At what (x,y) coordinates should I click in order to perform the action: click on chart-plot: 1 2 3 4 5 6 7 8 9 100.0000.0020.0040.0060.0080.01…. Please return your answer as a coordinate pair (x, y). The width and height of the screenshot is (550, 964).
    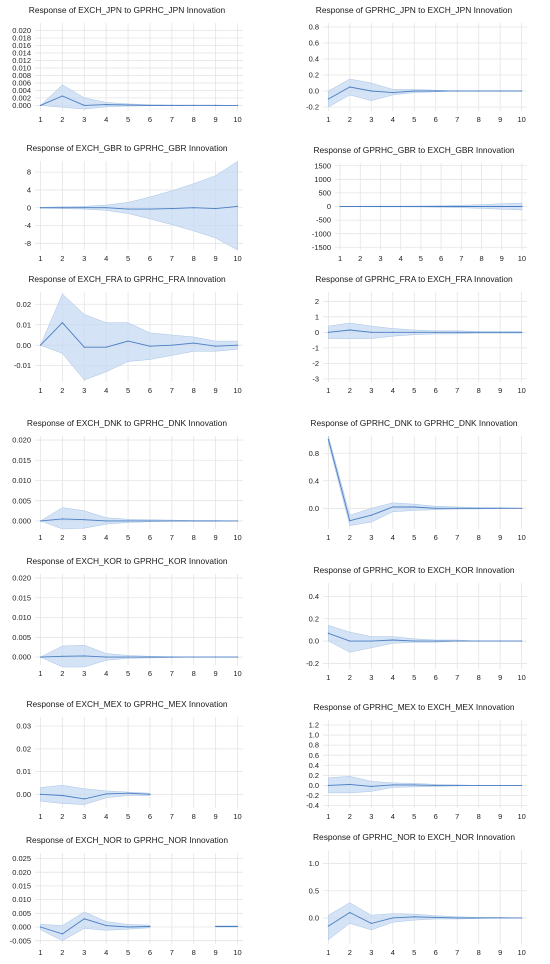
    Looking at the image, I should click on (127, 73).